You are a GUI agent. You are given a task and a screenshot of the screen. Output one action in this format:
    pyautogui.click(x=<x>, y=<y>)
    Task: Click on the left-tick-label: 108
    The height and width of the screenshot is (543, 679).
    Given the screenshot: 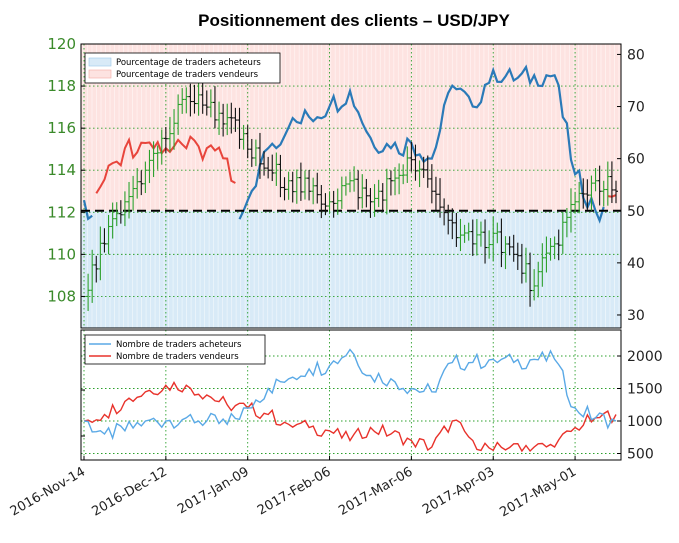 What is the action you would take?
    pyautogui.click(x=61, y=296)
    